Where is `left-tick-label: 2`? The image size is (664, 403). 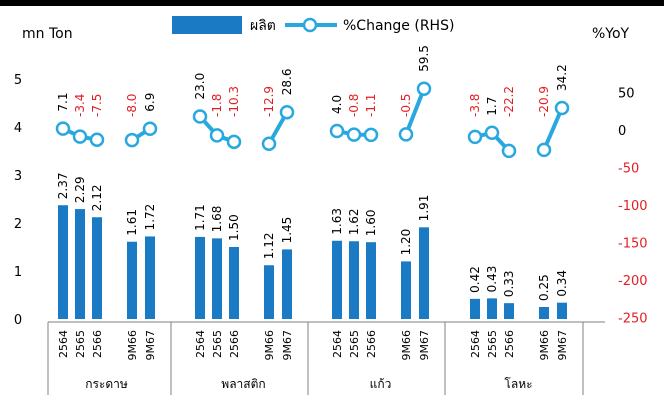
left-tick-label: 2 is located at coordinates (18, 224).